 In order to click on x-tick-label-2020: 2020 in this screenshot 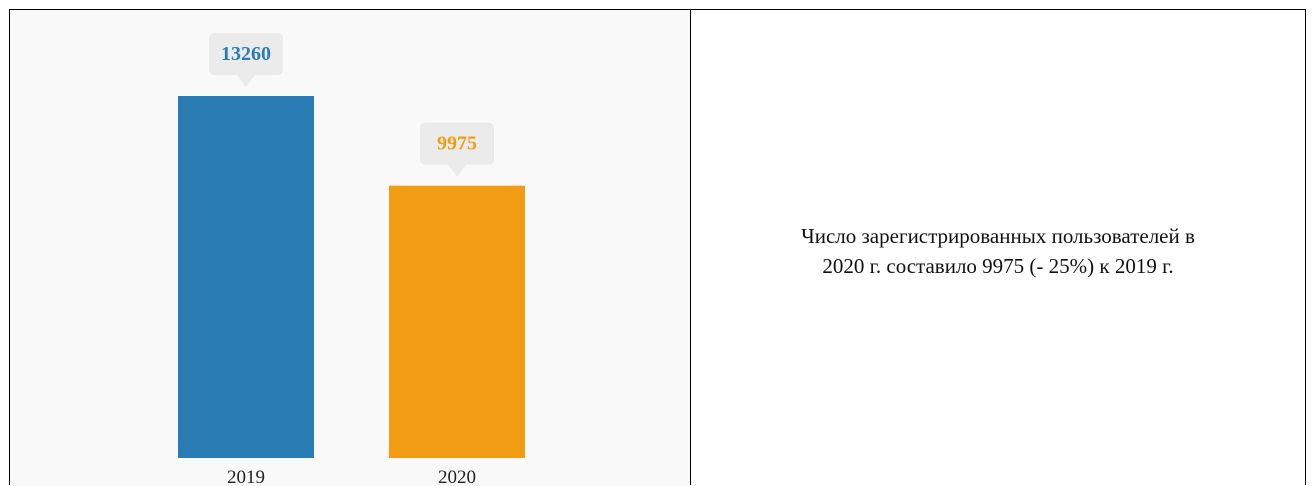, I will do `click(457, 476)`.